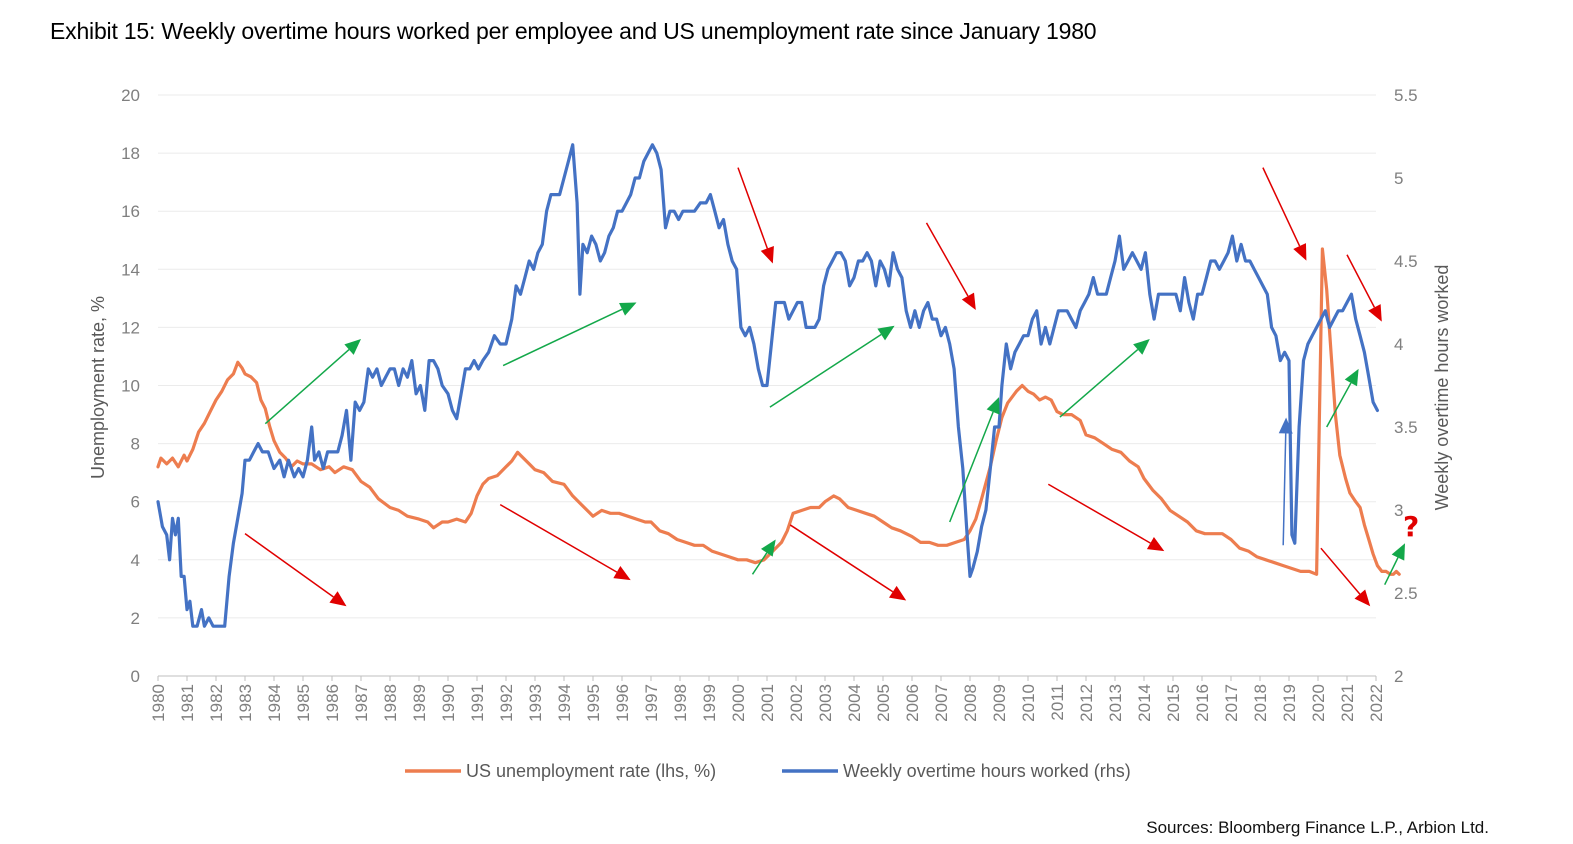 The image size is (1573, 844). What do you see at coordinates (987, 771) in the screenshot?
I see `legend-label-overtime: Weekly overtime hours worked (rhs)` at bounding box center [987, 771].